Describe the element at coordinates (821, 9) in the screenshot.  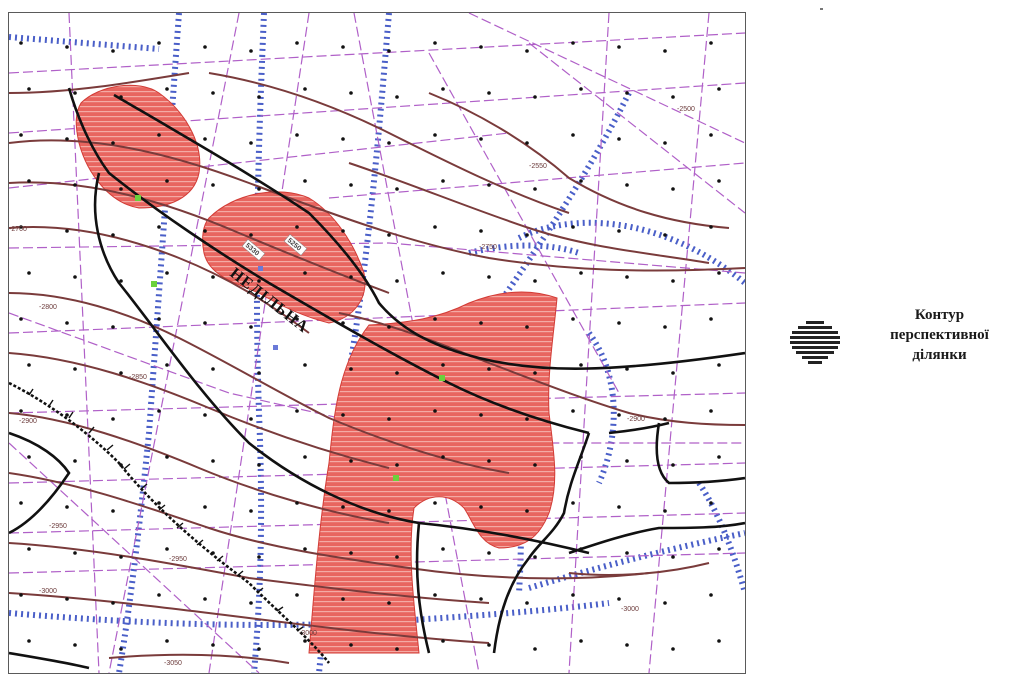
I see `corner-mark` at that location.